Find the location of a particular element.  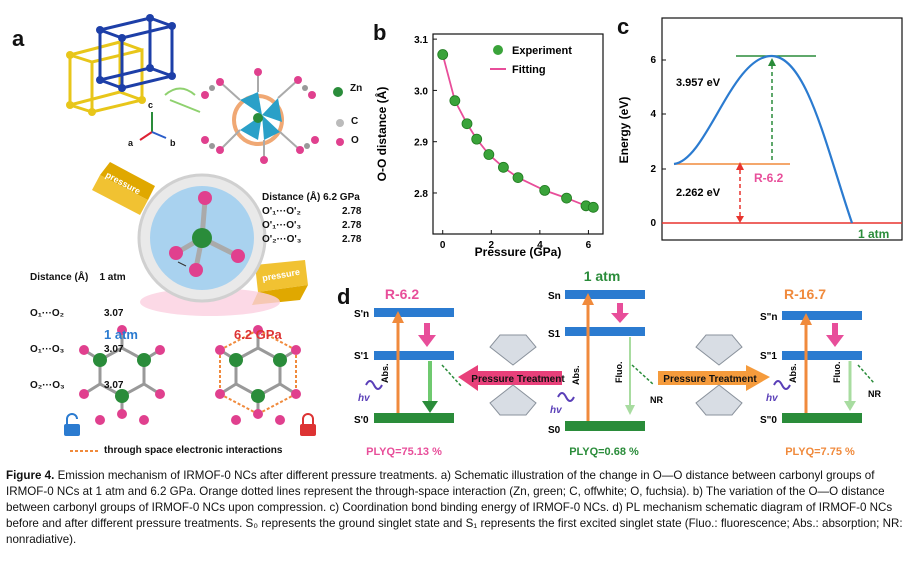

cube-blue is located at coordinates (136, 53).